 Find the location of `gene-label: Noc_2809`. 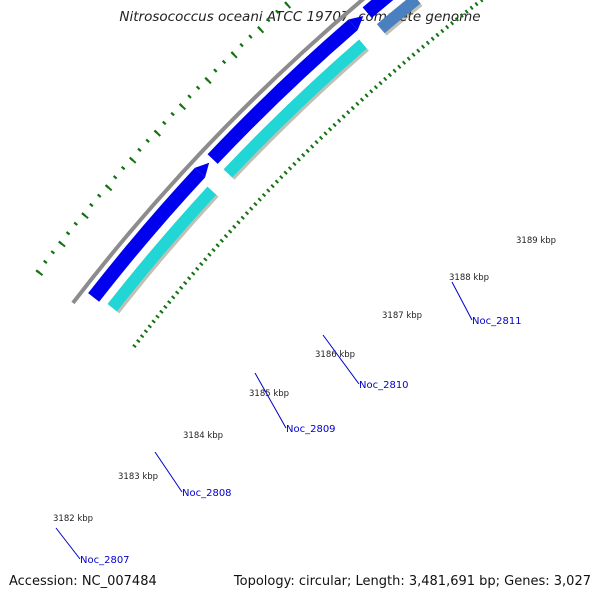

gene-label: Noc_2809 is located at coordinates (311, 429).